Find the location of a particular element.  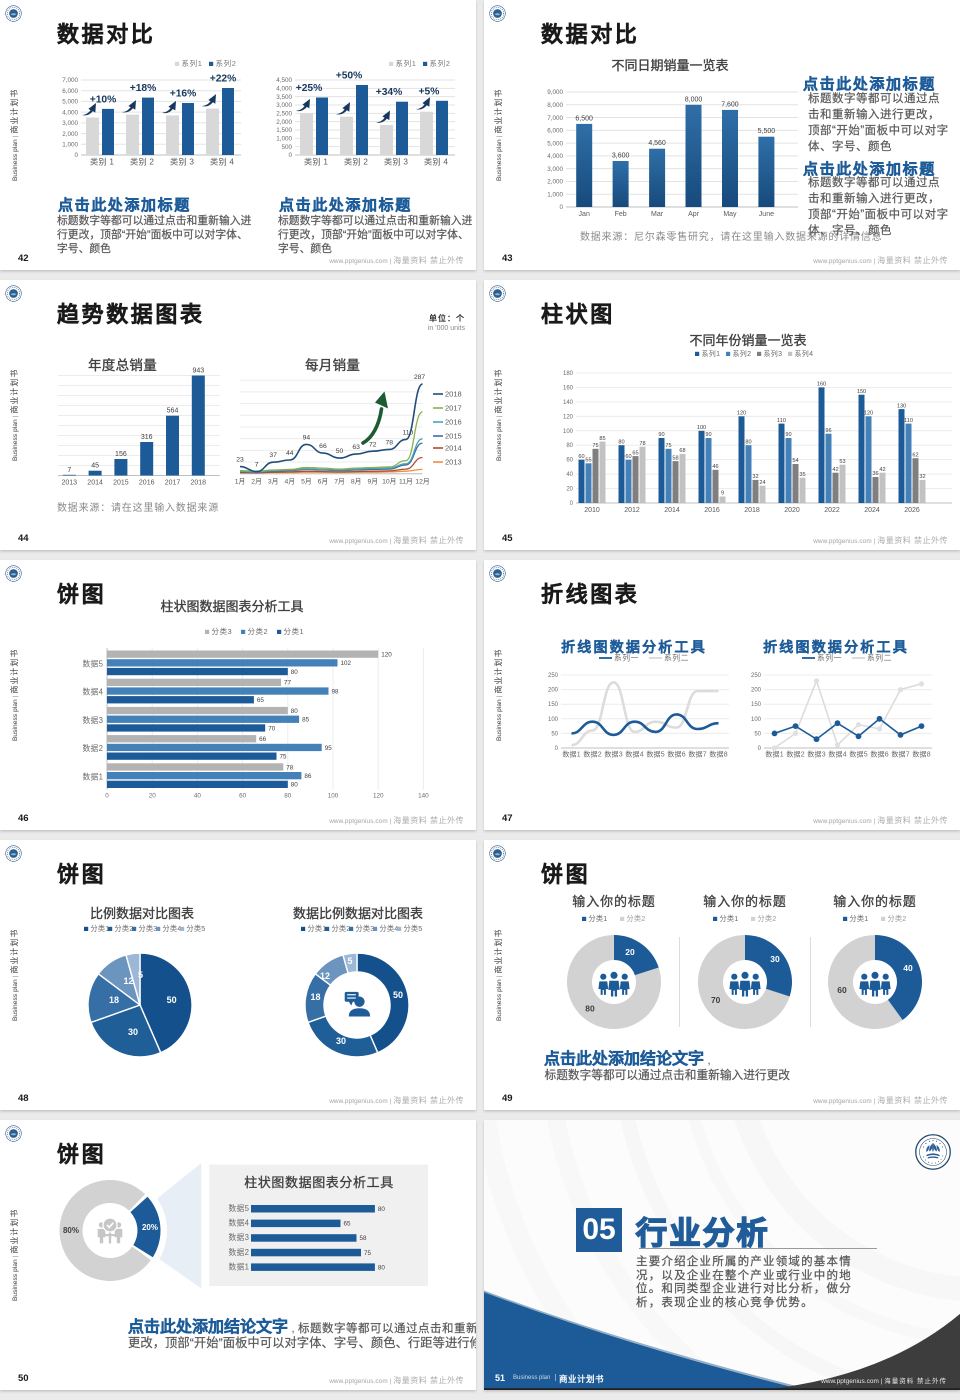

svg-text: 80 is located at coordinates (382, 1267).